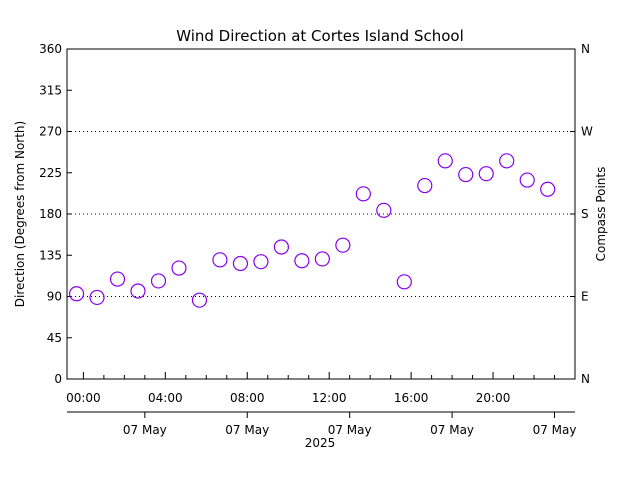 The image size is (640, 480). What do you see at coordinates (20, 214) in the screenshot?
I see `y-axis-label: Direction (Degrees from North)` at bounding box center [20, 214].